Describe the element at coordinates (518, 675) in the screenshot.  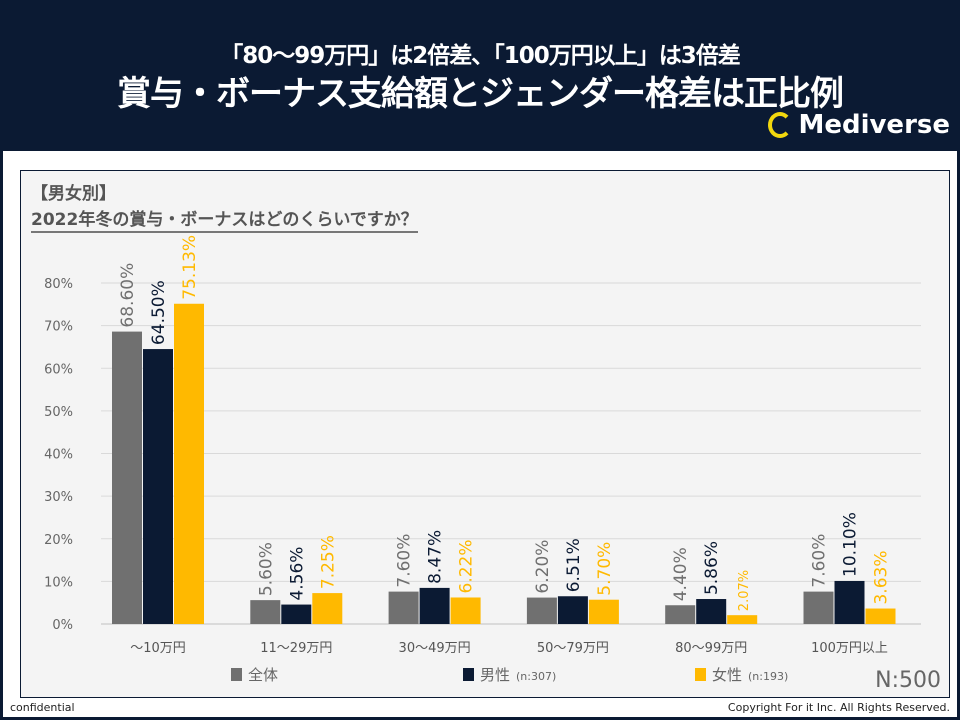
I see `legend-label-1: 男性 (n:307)` at that location.